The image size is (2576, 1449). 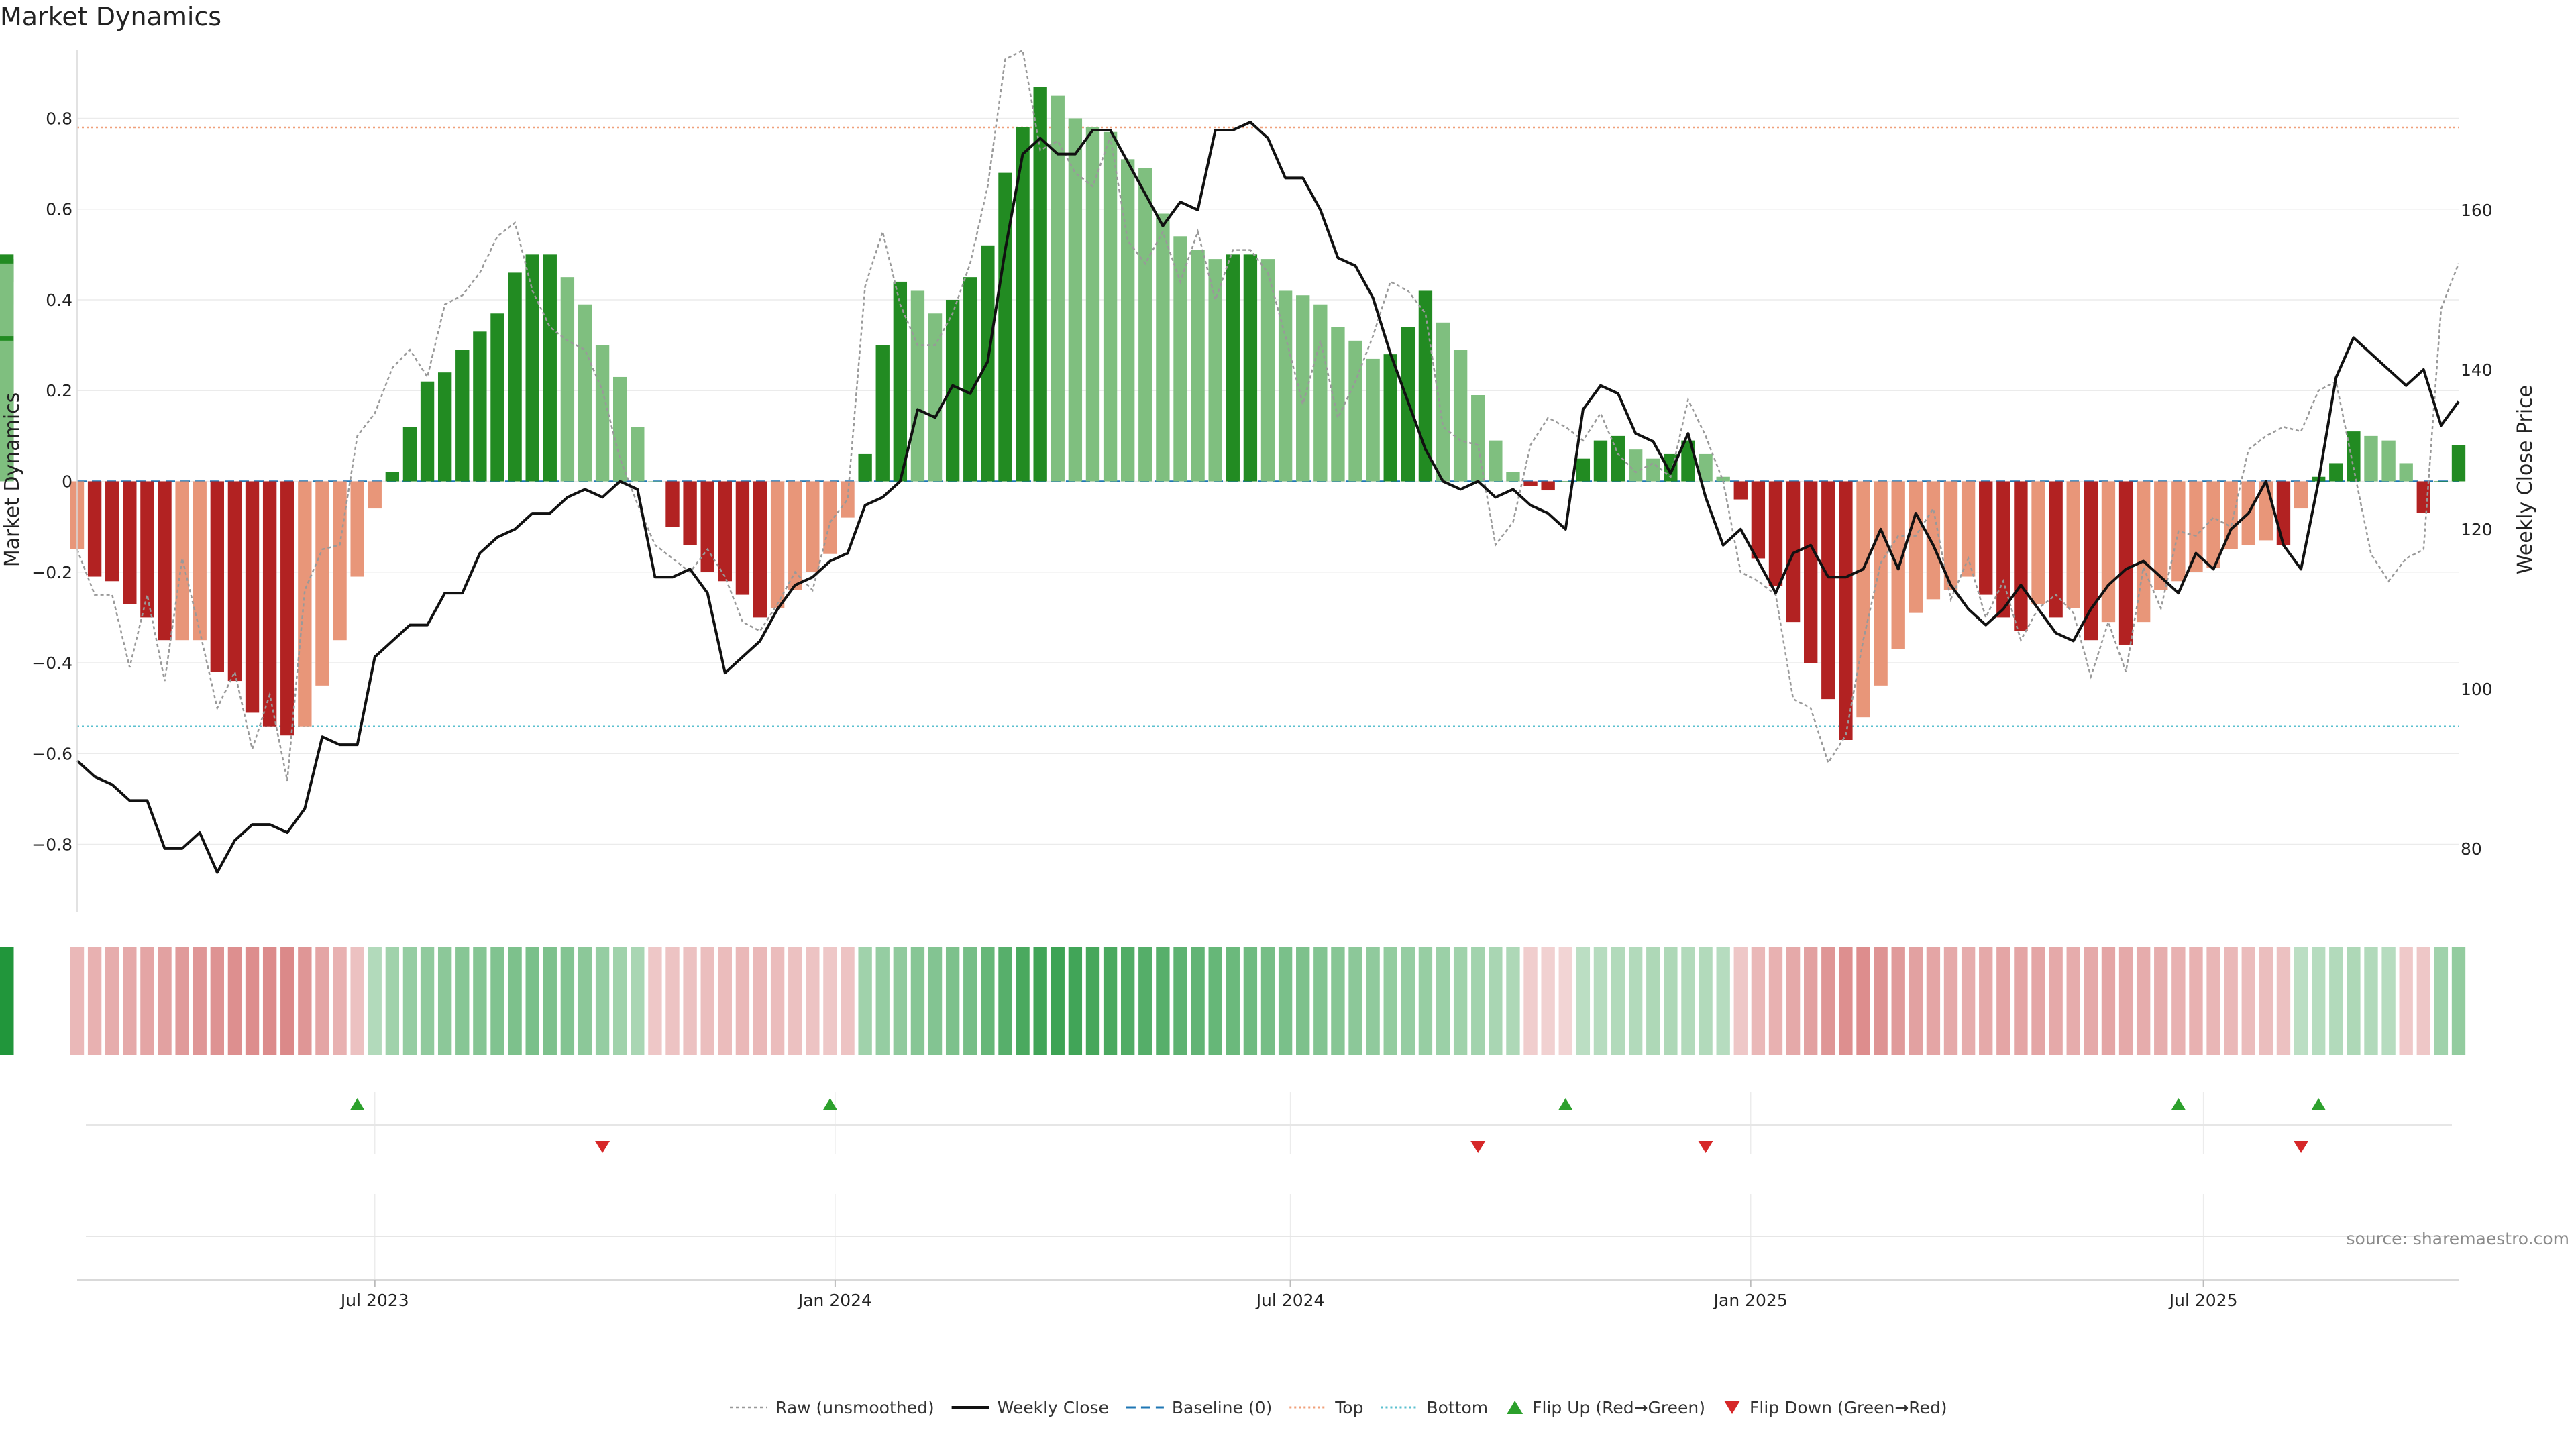 I want to click on x-tick-label: Jul 2025, so click(x=2203, y=1300).